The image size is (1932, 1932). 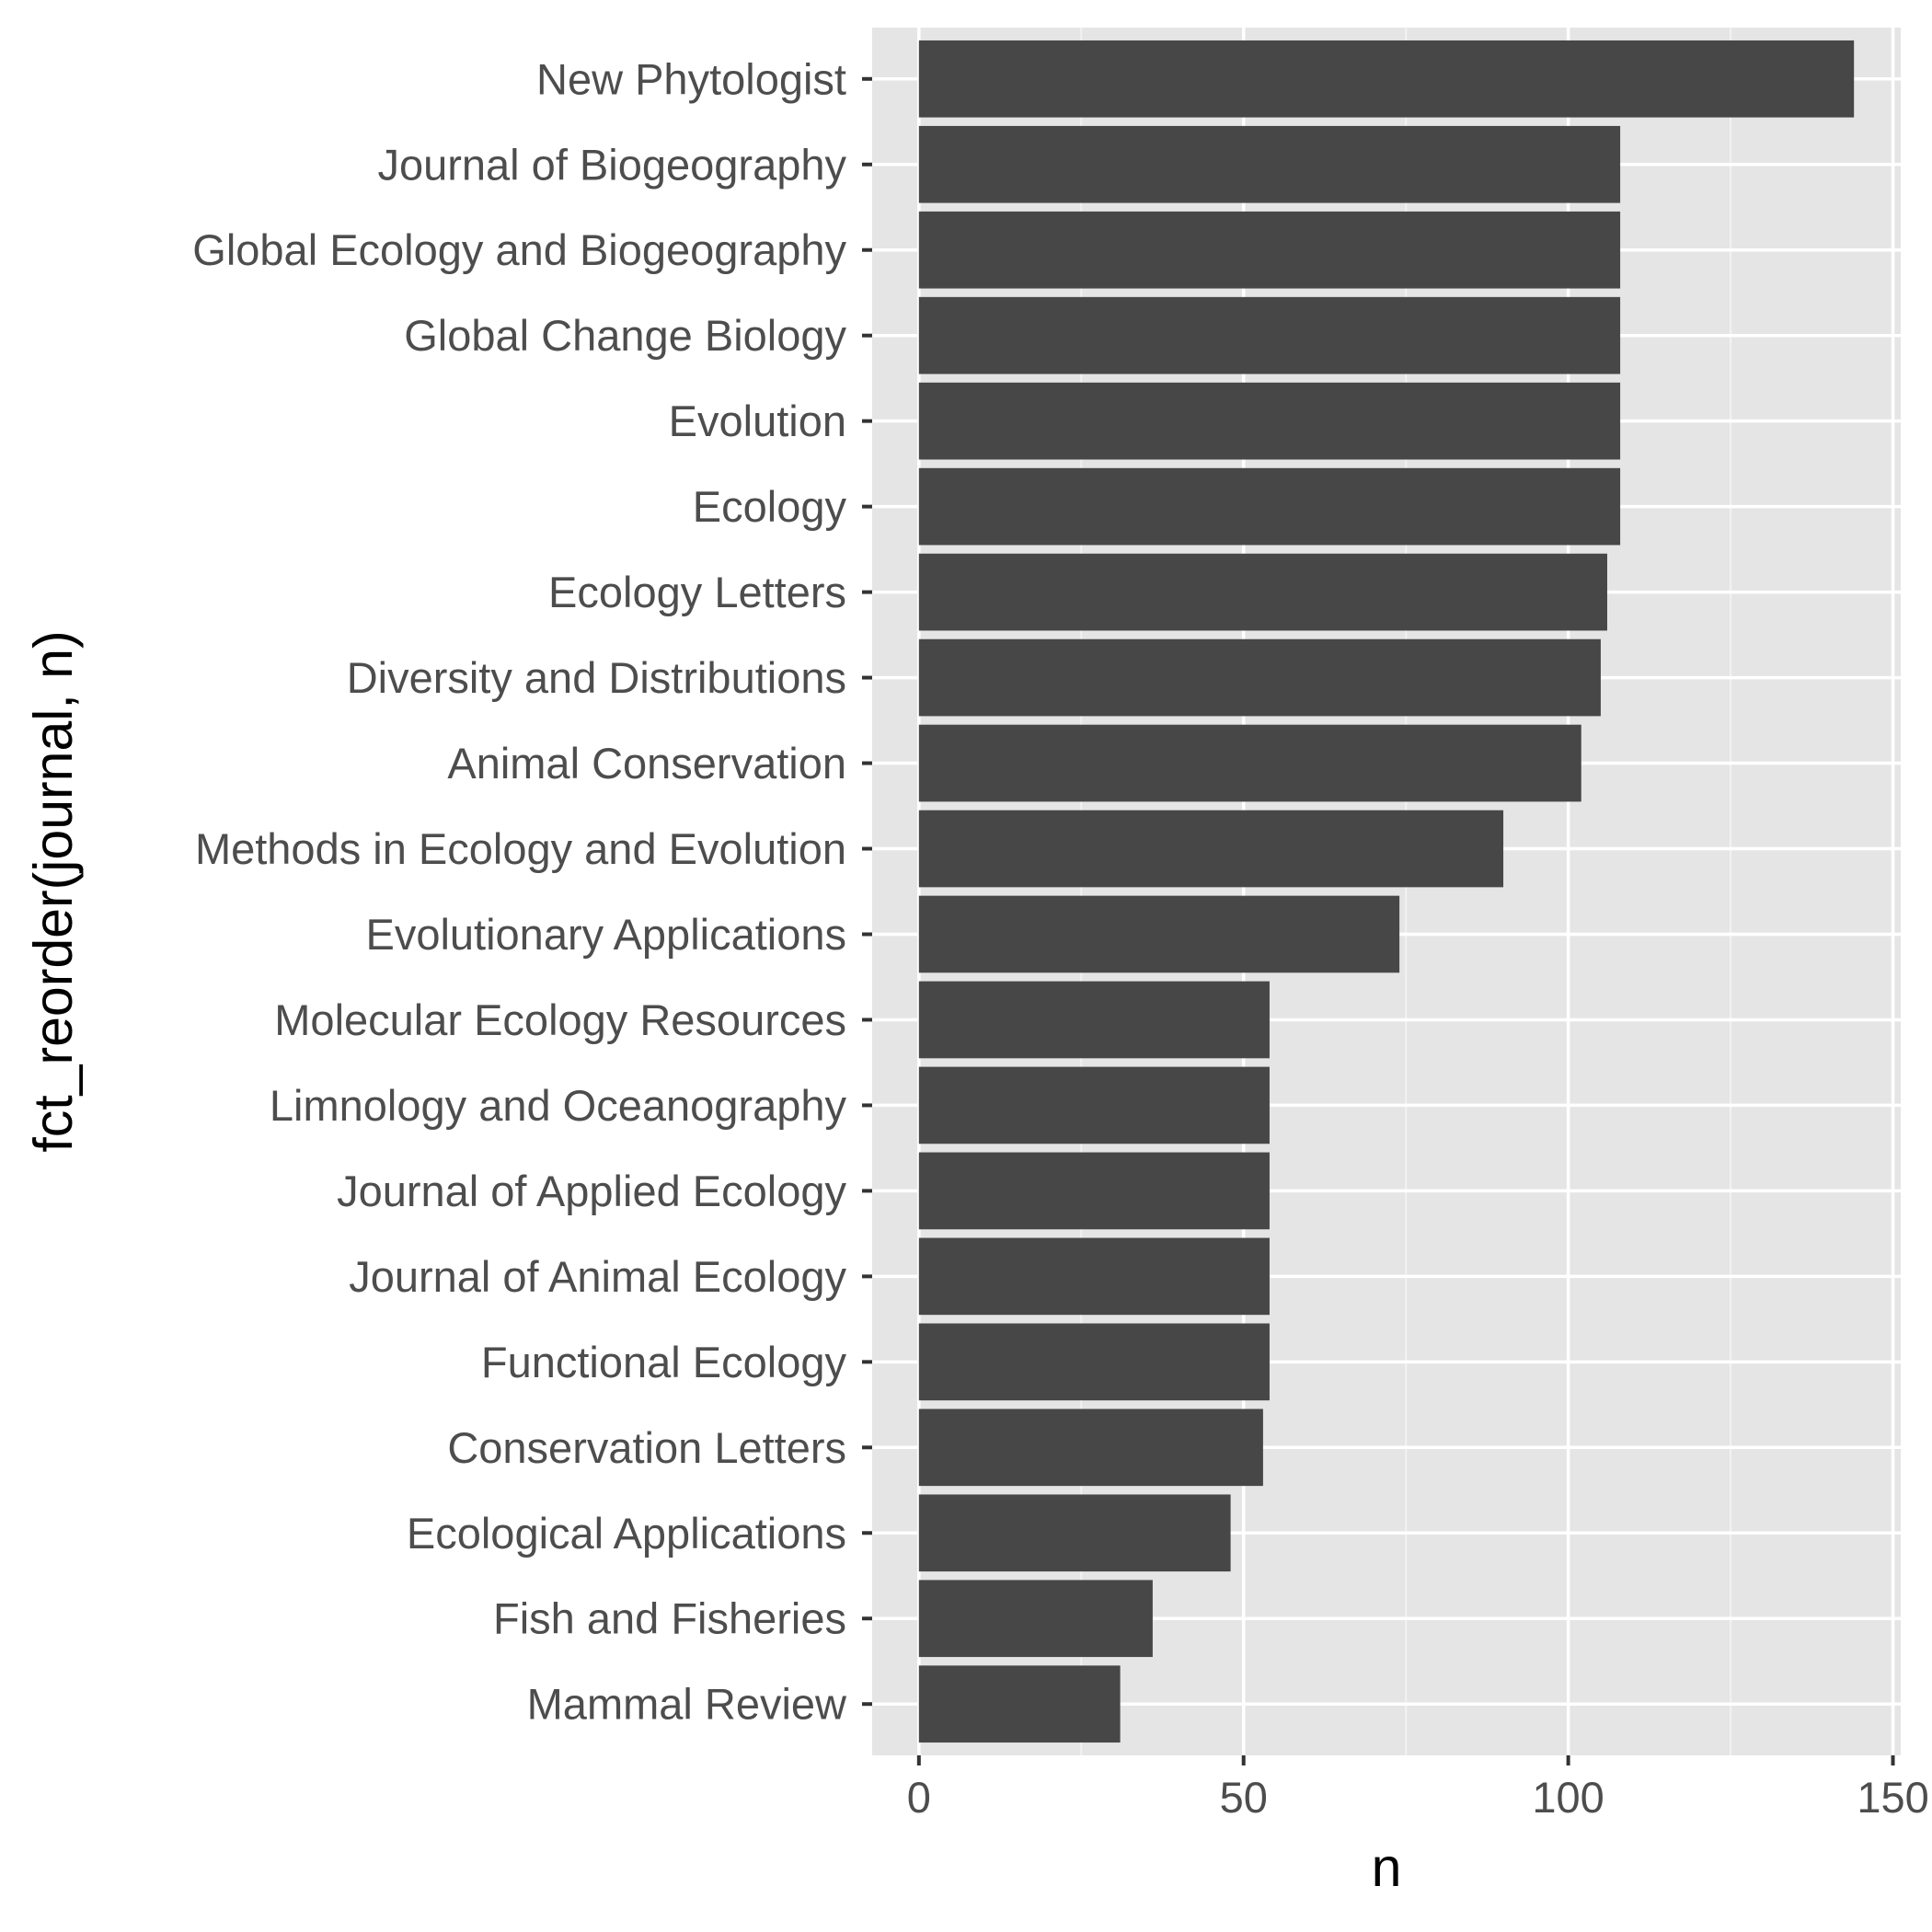 What do you see at coordinates (646, 763) in the screenshot?
I see `y-tick-label: Animal Conservation` at bounding box center [646, 763].